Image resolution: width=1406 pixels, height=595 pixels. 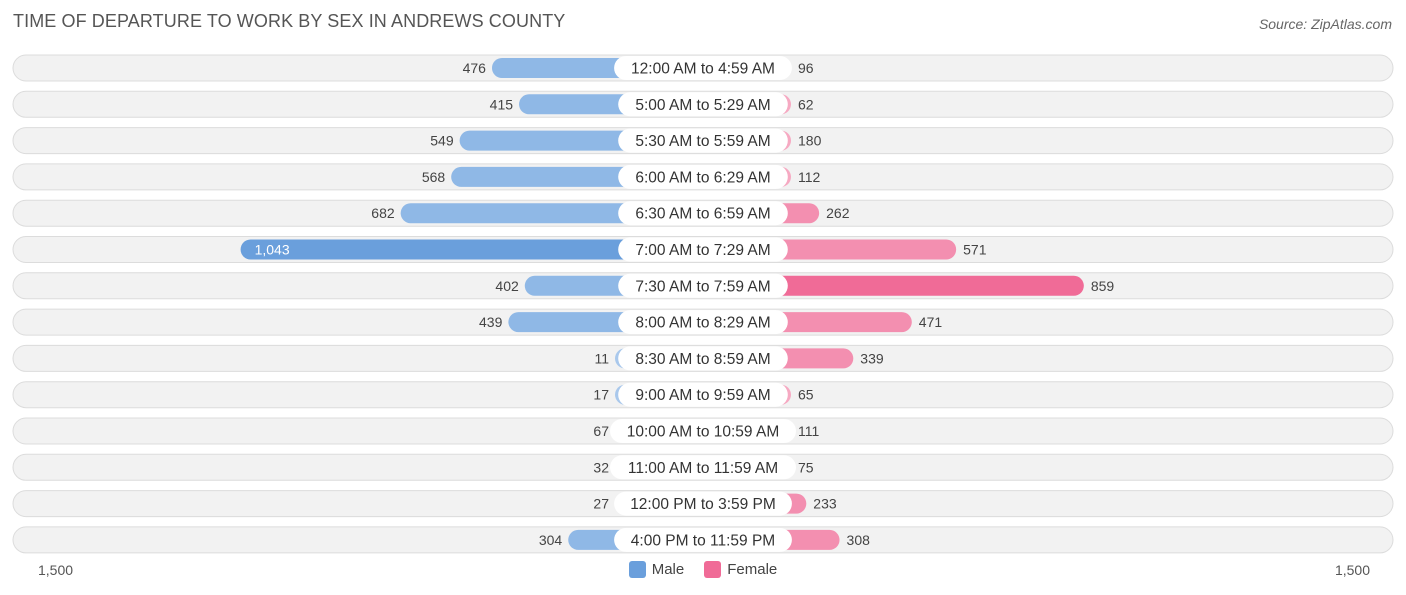 What do you see at coordinates (272, 250) in the screenshot?
I see `male-value-label: 1,043` at bounding box center [272, 250].